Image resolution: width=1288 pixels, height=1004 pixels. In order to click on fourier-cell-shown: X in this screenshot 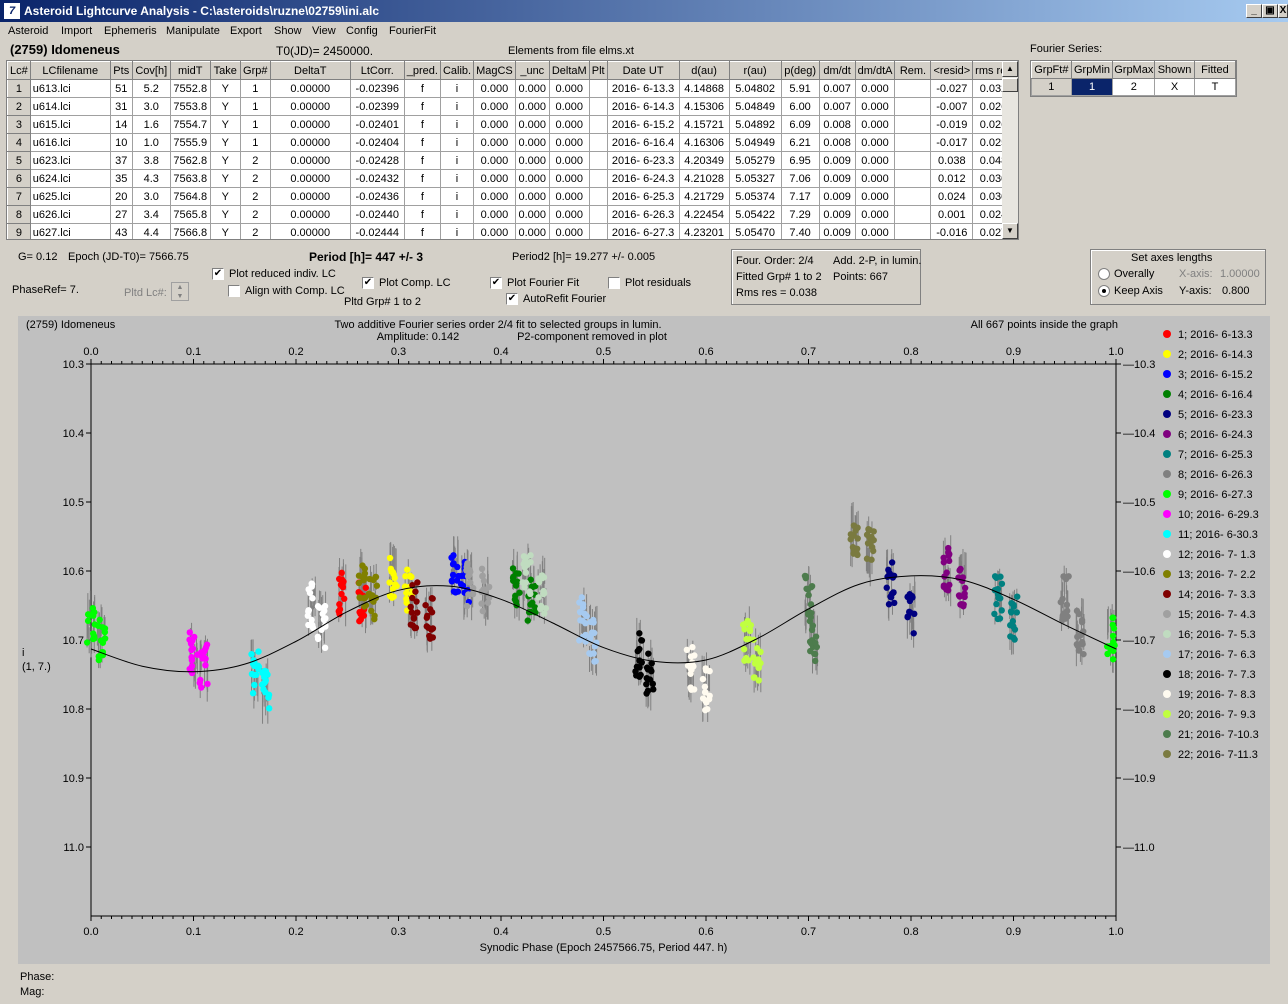, I will do `click(1174, 87)`.